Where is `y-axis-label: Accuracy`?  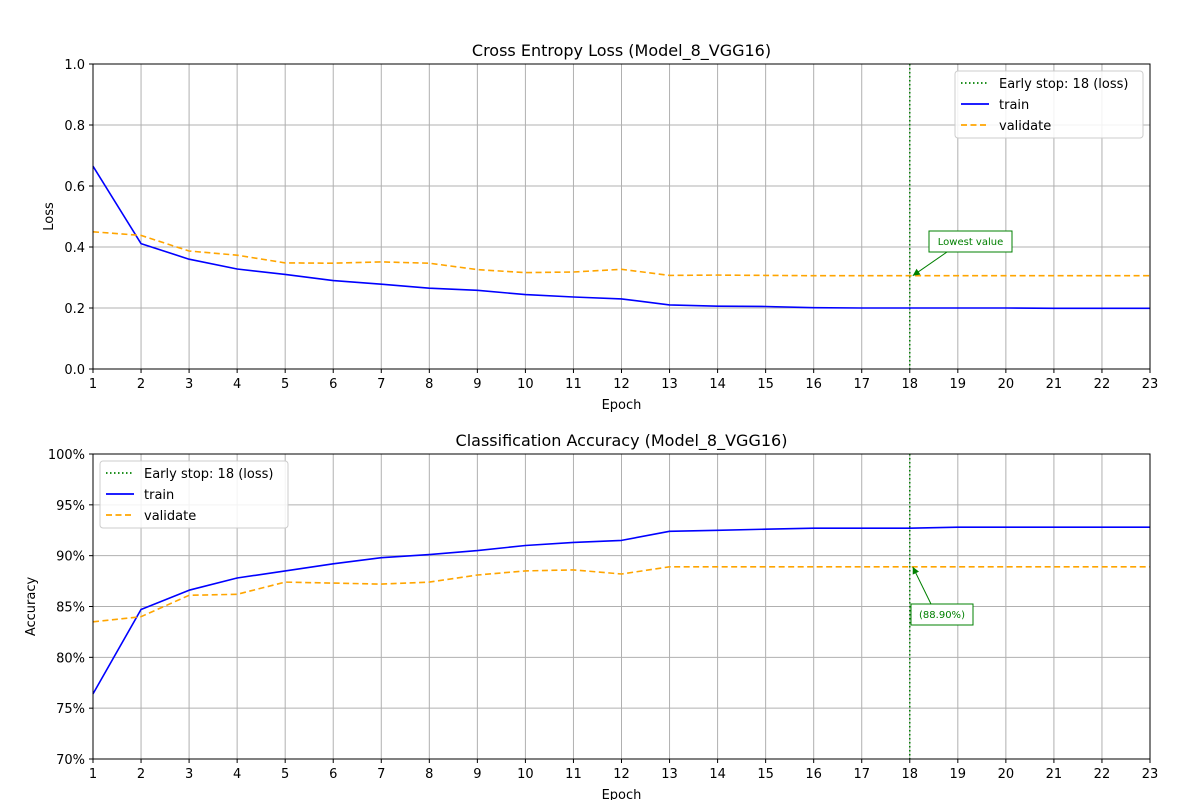 y-axis-label: Accuracy is located at coordinates (31, 607).